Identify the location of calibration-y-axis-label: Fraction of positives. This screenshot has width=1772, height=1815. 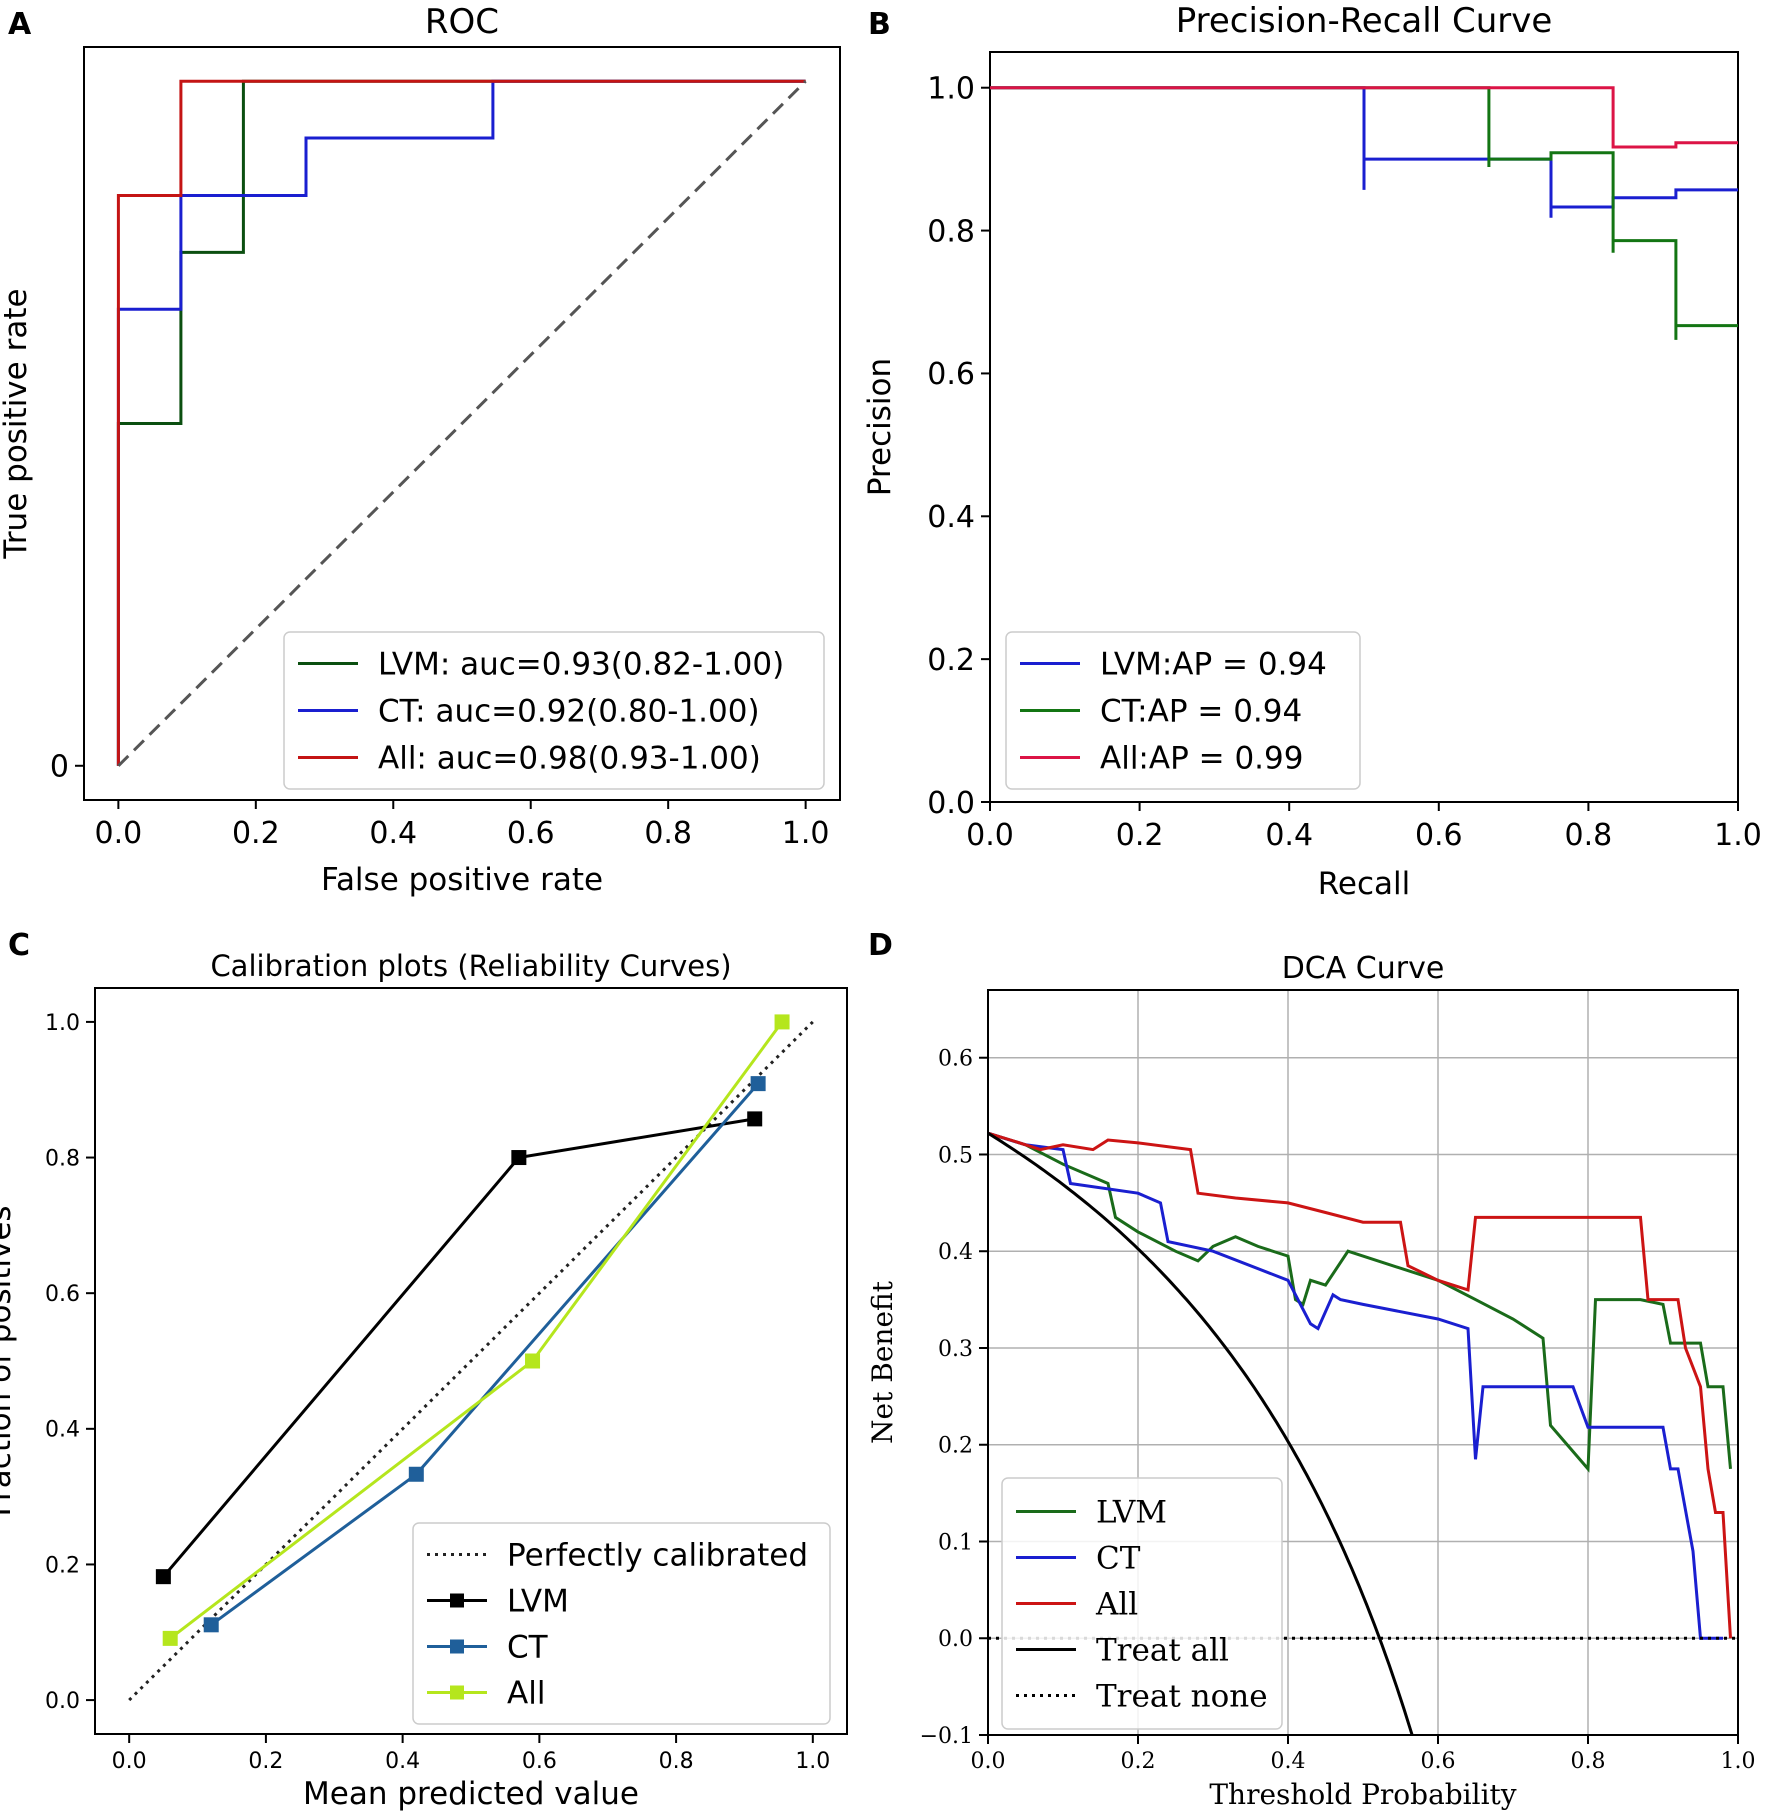
(9, 1360).